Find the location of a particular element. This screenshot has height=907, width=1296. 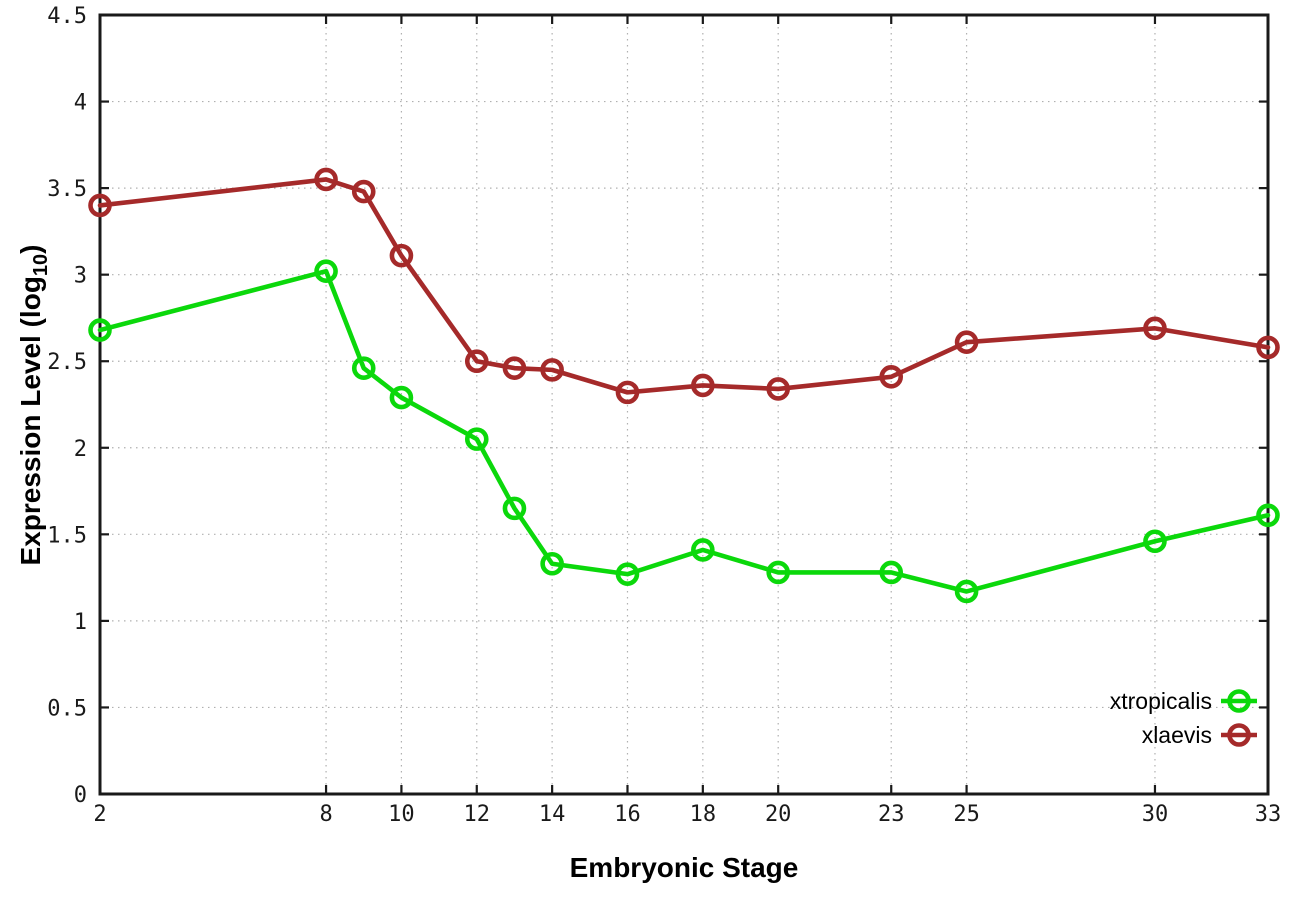

y-tick-label: 0.5 is located at coordinates (67, 708).